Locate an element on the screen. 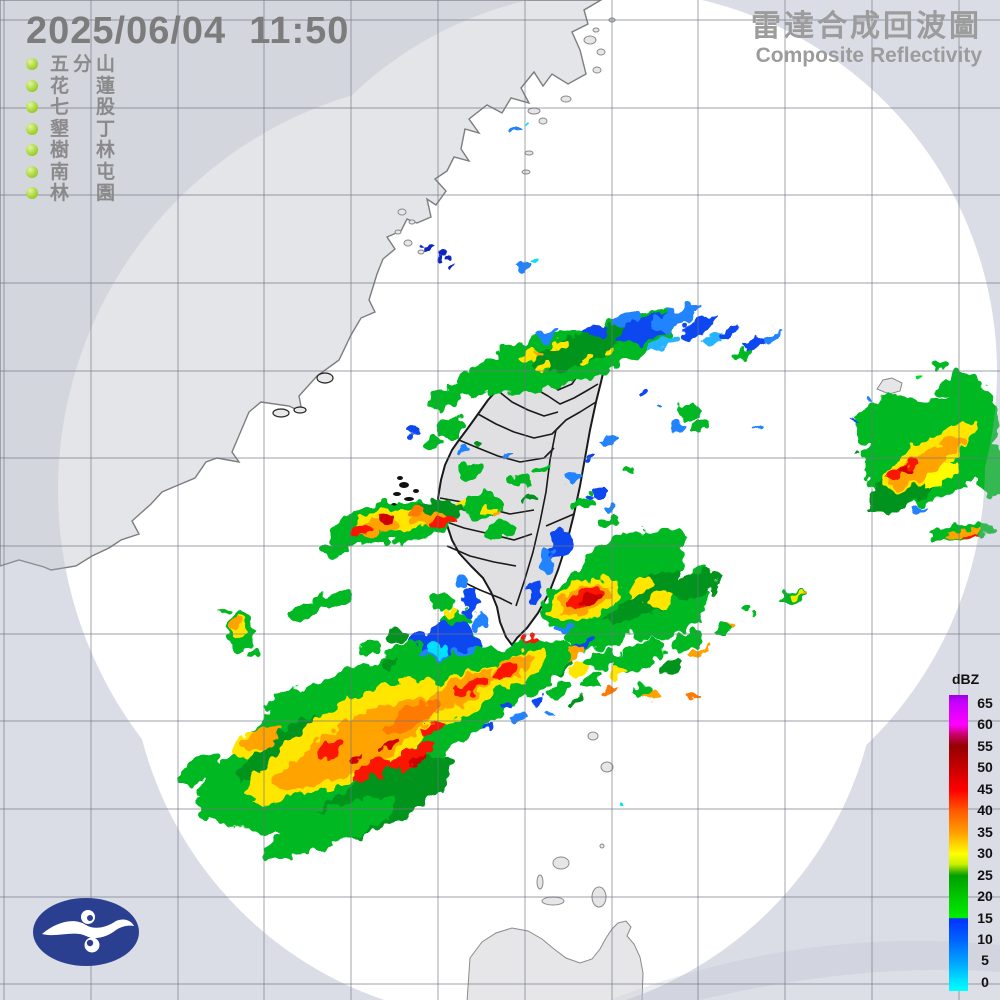  outlined-islets is located at coordinates (303, 395).